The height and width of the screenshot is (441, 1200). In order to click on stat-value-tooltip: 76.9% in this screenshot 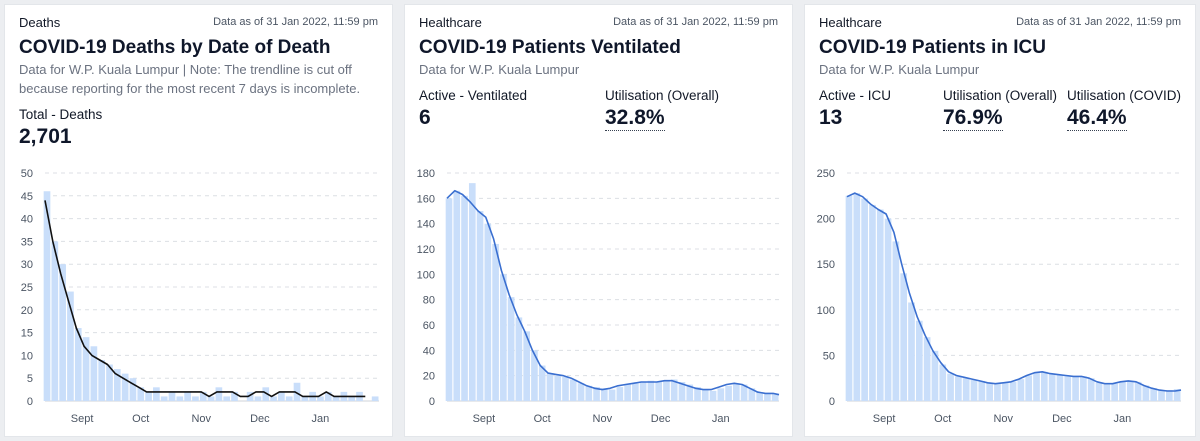, I will do `click(973, 118)`.